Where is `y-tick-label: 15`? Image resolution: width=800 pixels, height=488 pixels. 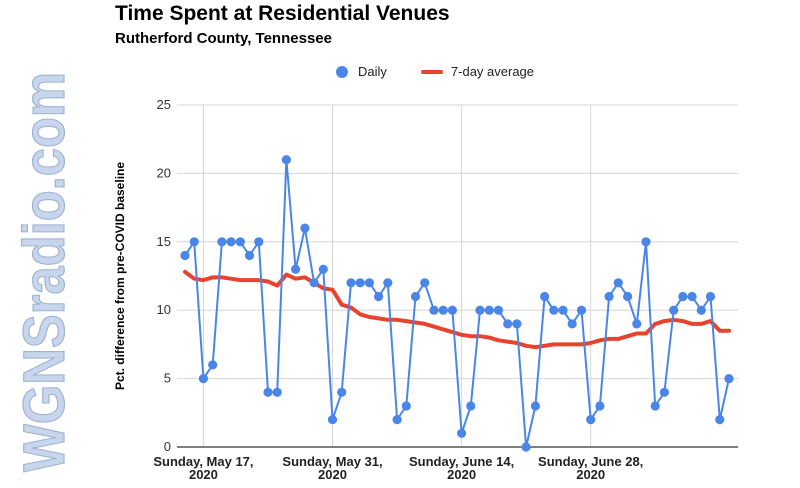 y-tick-label: 15 is located at coordinates (164, 241).